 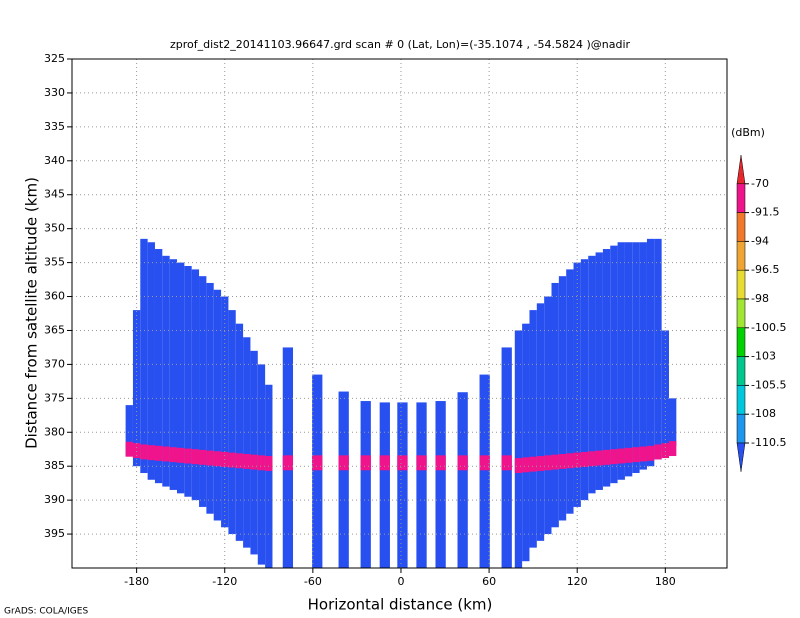 What do you see at coordinates (313, 581) in the screenshot?
I see `x-tick-label: -60` at bounding box center [313, 581].